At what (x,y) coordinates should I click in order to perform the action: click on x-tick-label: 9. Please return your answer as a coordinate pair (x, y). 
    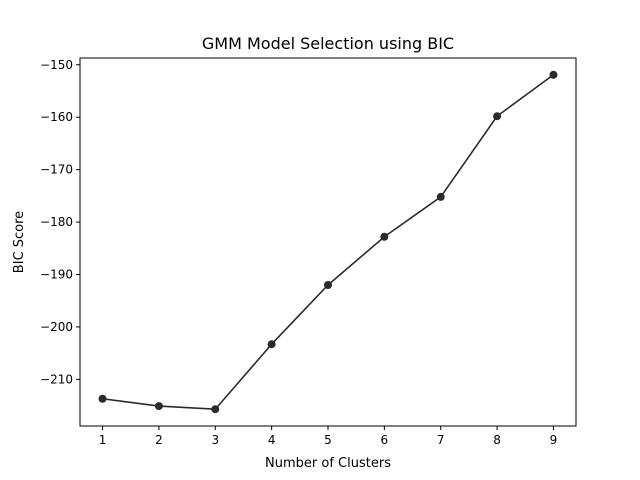
    Looking at the image, I should click on (554, 440).